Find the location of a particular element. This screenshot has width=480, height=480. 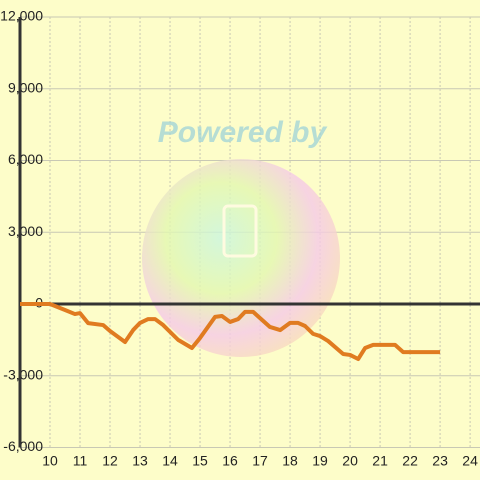

y-tick-label: 3,000 is located at coordinates (25, 231).